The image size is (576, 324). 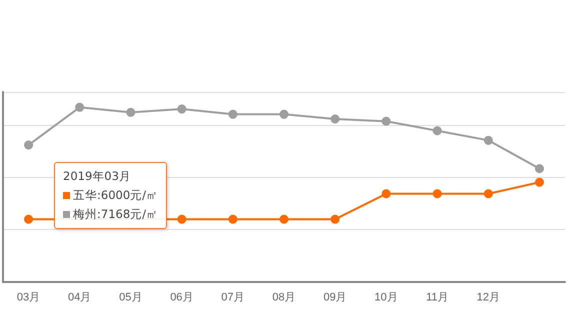 What do you see at coordinates (115, 214) in the screenshot?
I see `annotation: 梅州:7168元/㎡` at bounding box center [115, 214].